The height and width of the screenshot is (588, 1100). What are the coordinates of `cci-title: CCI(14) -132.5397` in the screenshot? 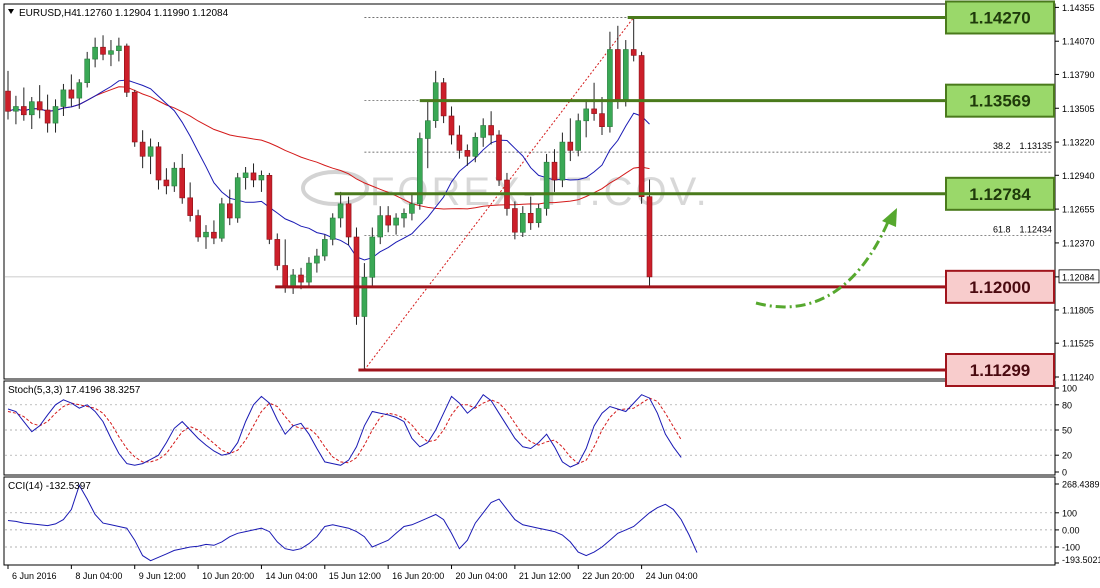 It's located at (49, 486).